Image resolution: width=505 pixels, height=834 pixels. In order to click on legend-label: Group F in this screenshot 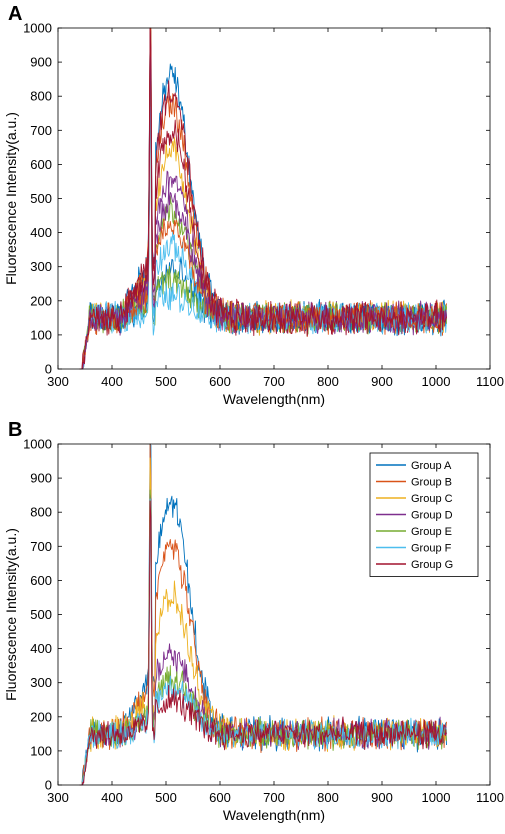, I will do `click(431, 549)`.